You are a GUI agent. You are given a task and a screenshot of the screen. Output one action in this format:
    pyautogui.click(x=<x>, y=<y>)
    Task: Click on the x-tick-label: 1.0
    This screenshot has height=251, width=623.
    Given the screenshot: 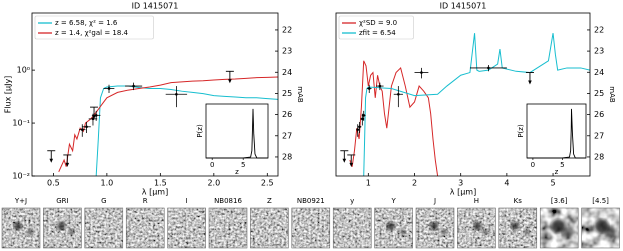 What is the action you would take?
    pyautogui.click(x=107, y=183)
    